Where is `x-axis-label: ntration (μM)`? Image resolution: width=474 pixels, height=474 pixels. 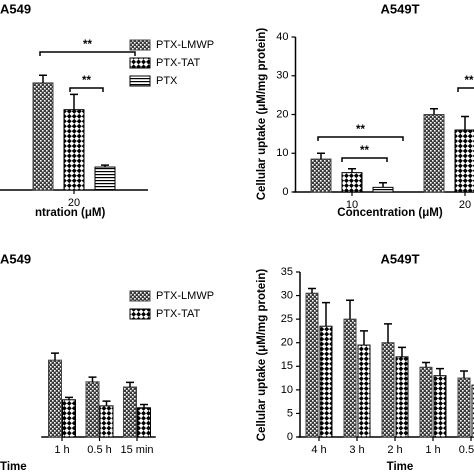 x-axis-label: ntration (μM) is located at coordinates (70, 213).